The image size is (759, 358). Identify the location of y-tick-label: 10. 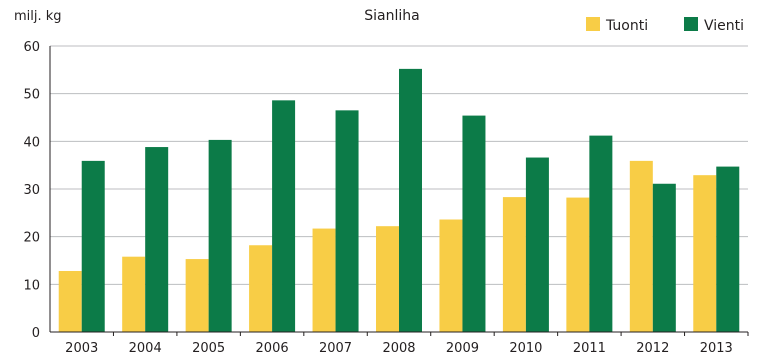
(31, 285).